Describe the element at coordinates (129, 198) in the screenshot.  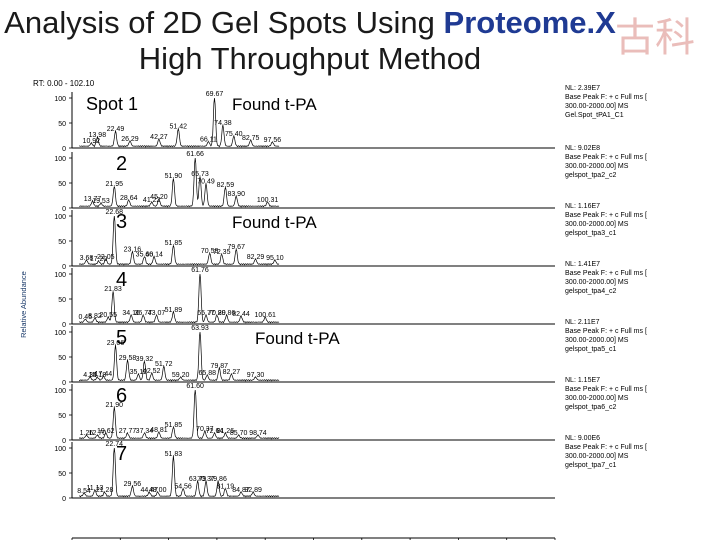
I see `peak-label: 28.64` at that location.